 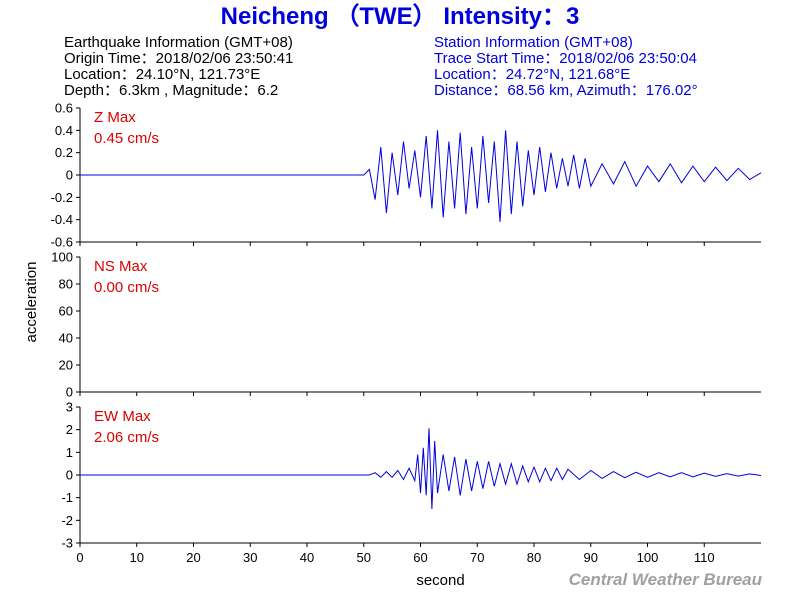 What do you see at coordinates (591, 557) in the screenshot?
I see `x-tick-label: 90` at bounding box center [591, 557].